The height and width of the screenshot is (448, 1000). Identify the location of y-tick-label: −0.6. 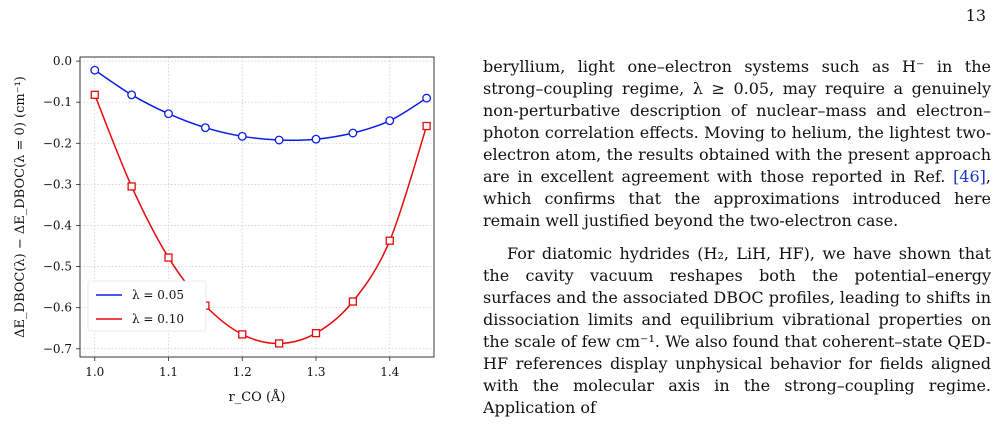
(57, 308).